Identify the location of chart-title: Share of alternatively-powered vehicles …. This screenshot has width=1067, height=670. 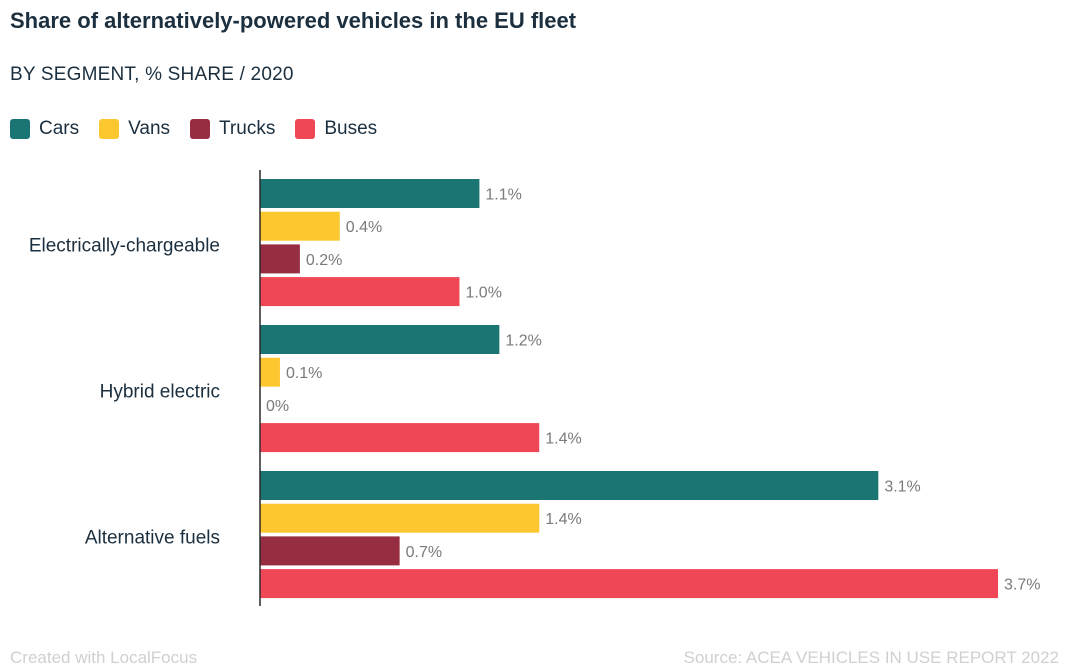
(293, 20).